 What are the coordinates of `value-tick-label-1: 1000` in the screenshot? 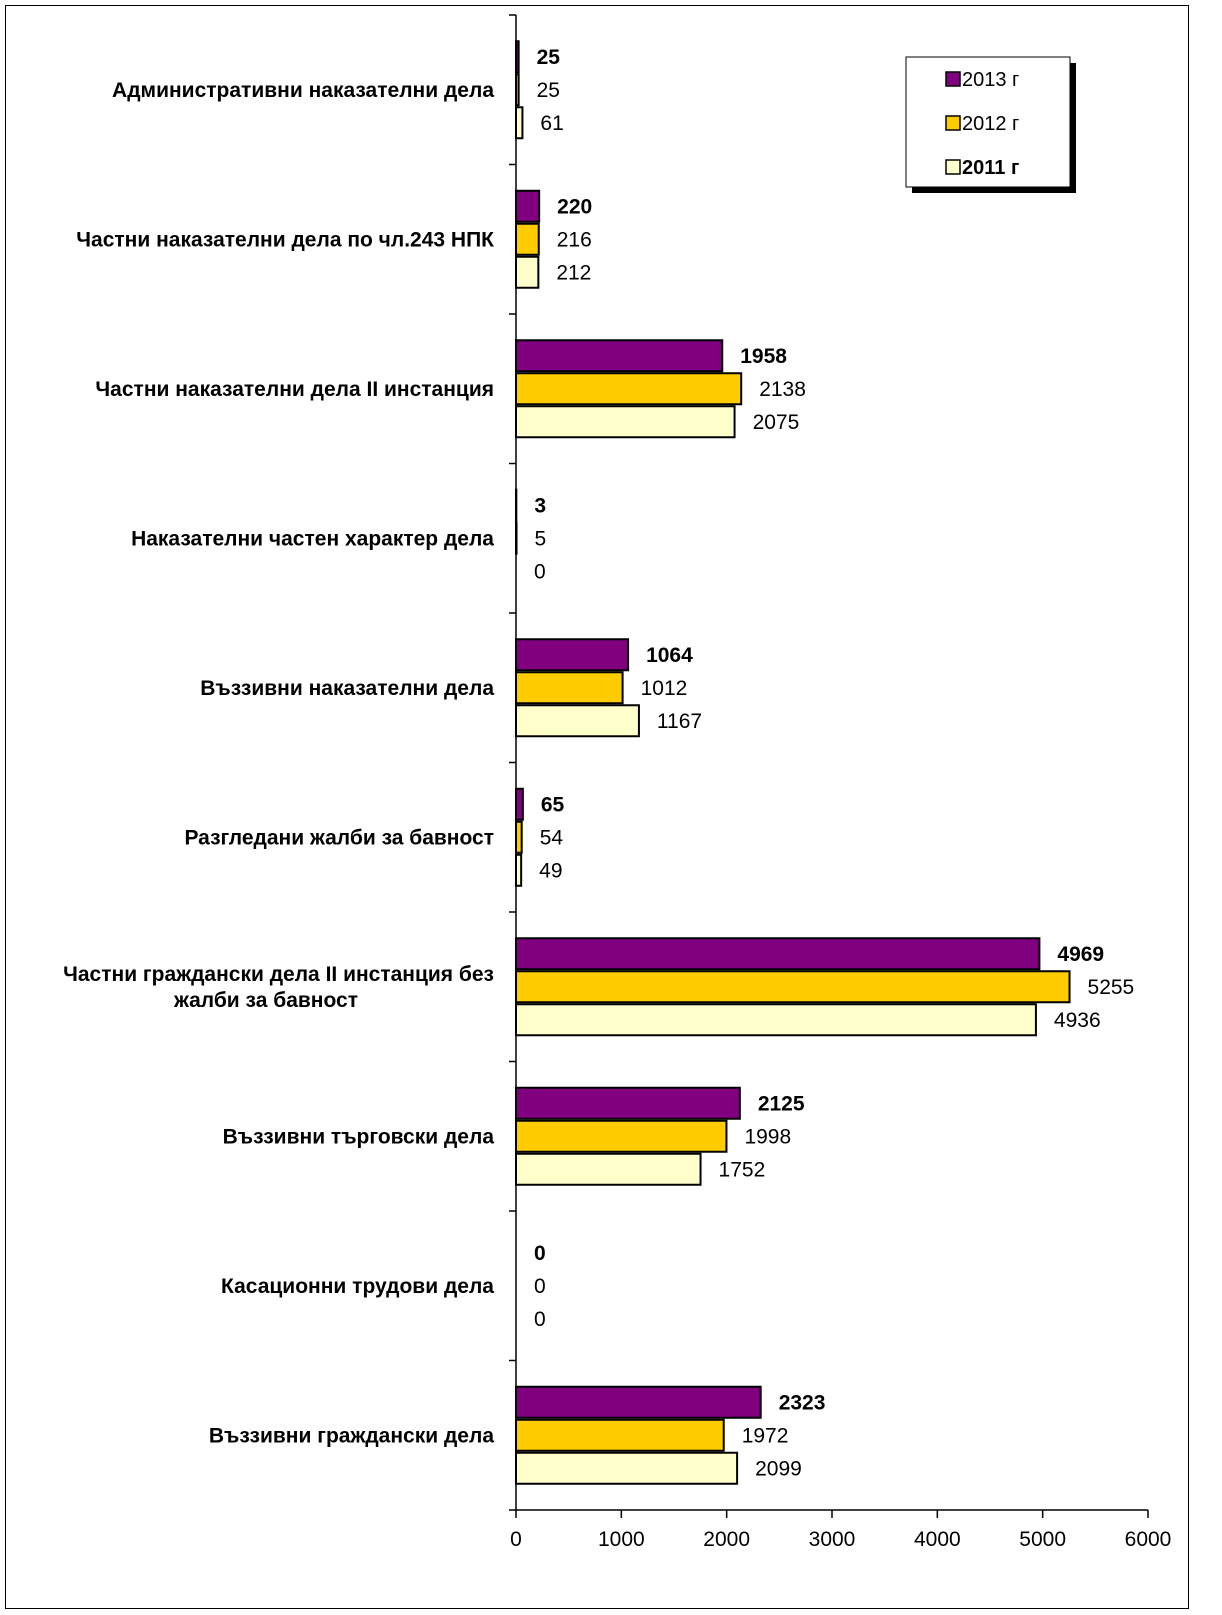 It's located at (621, 1539).